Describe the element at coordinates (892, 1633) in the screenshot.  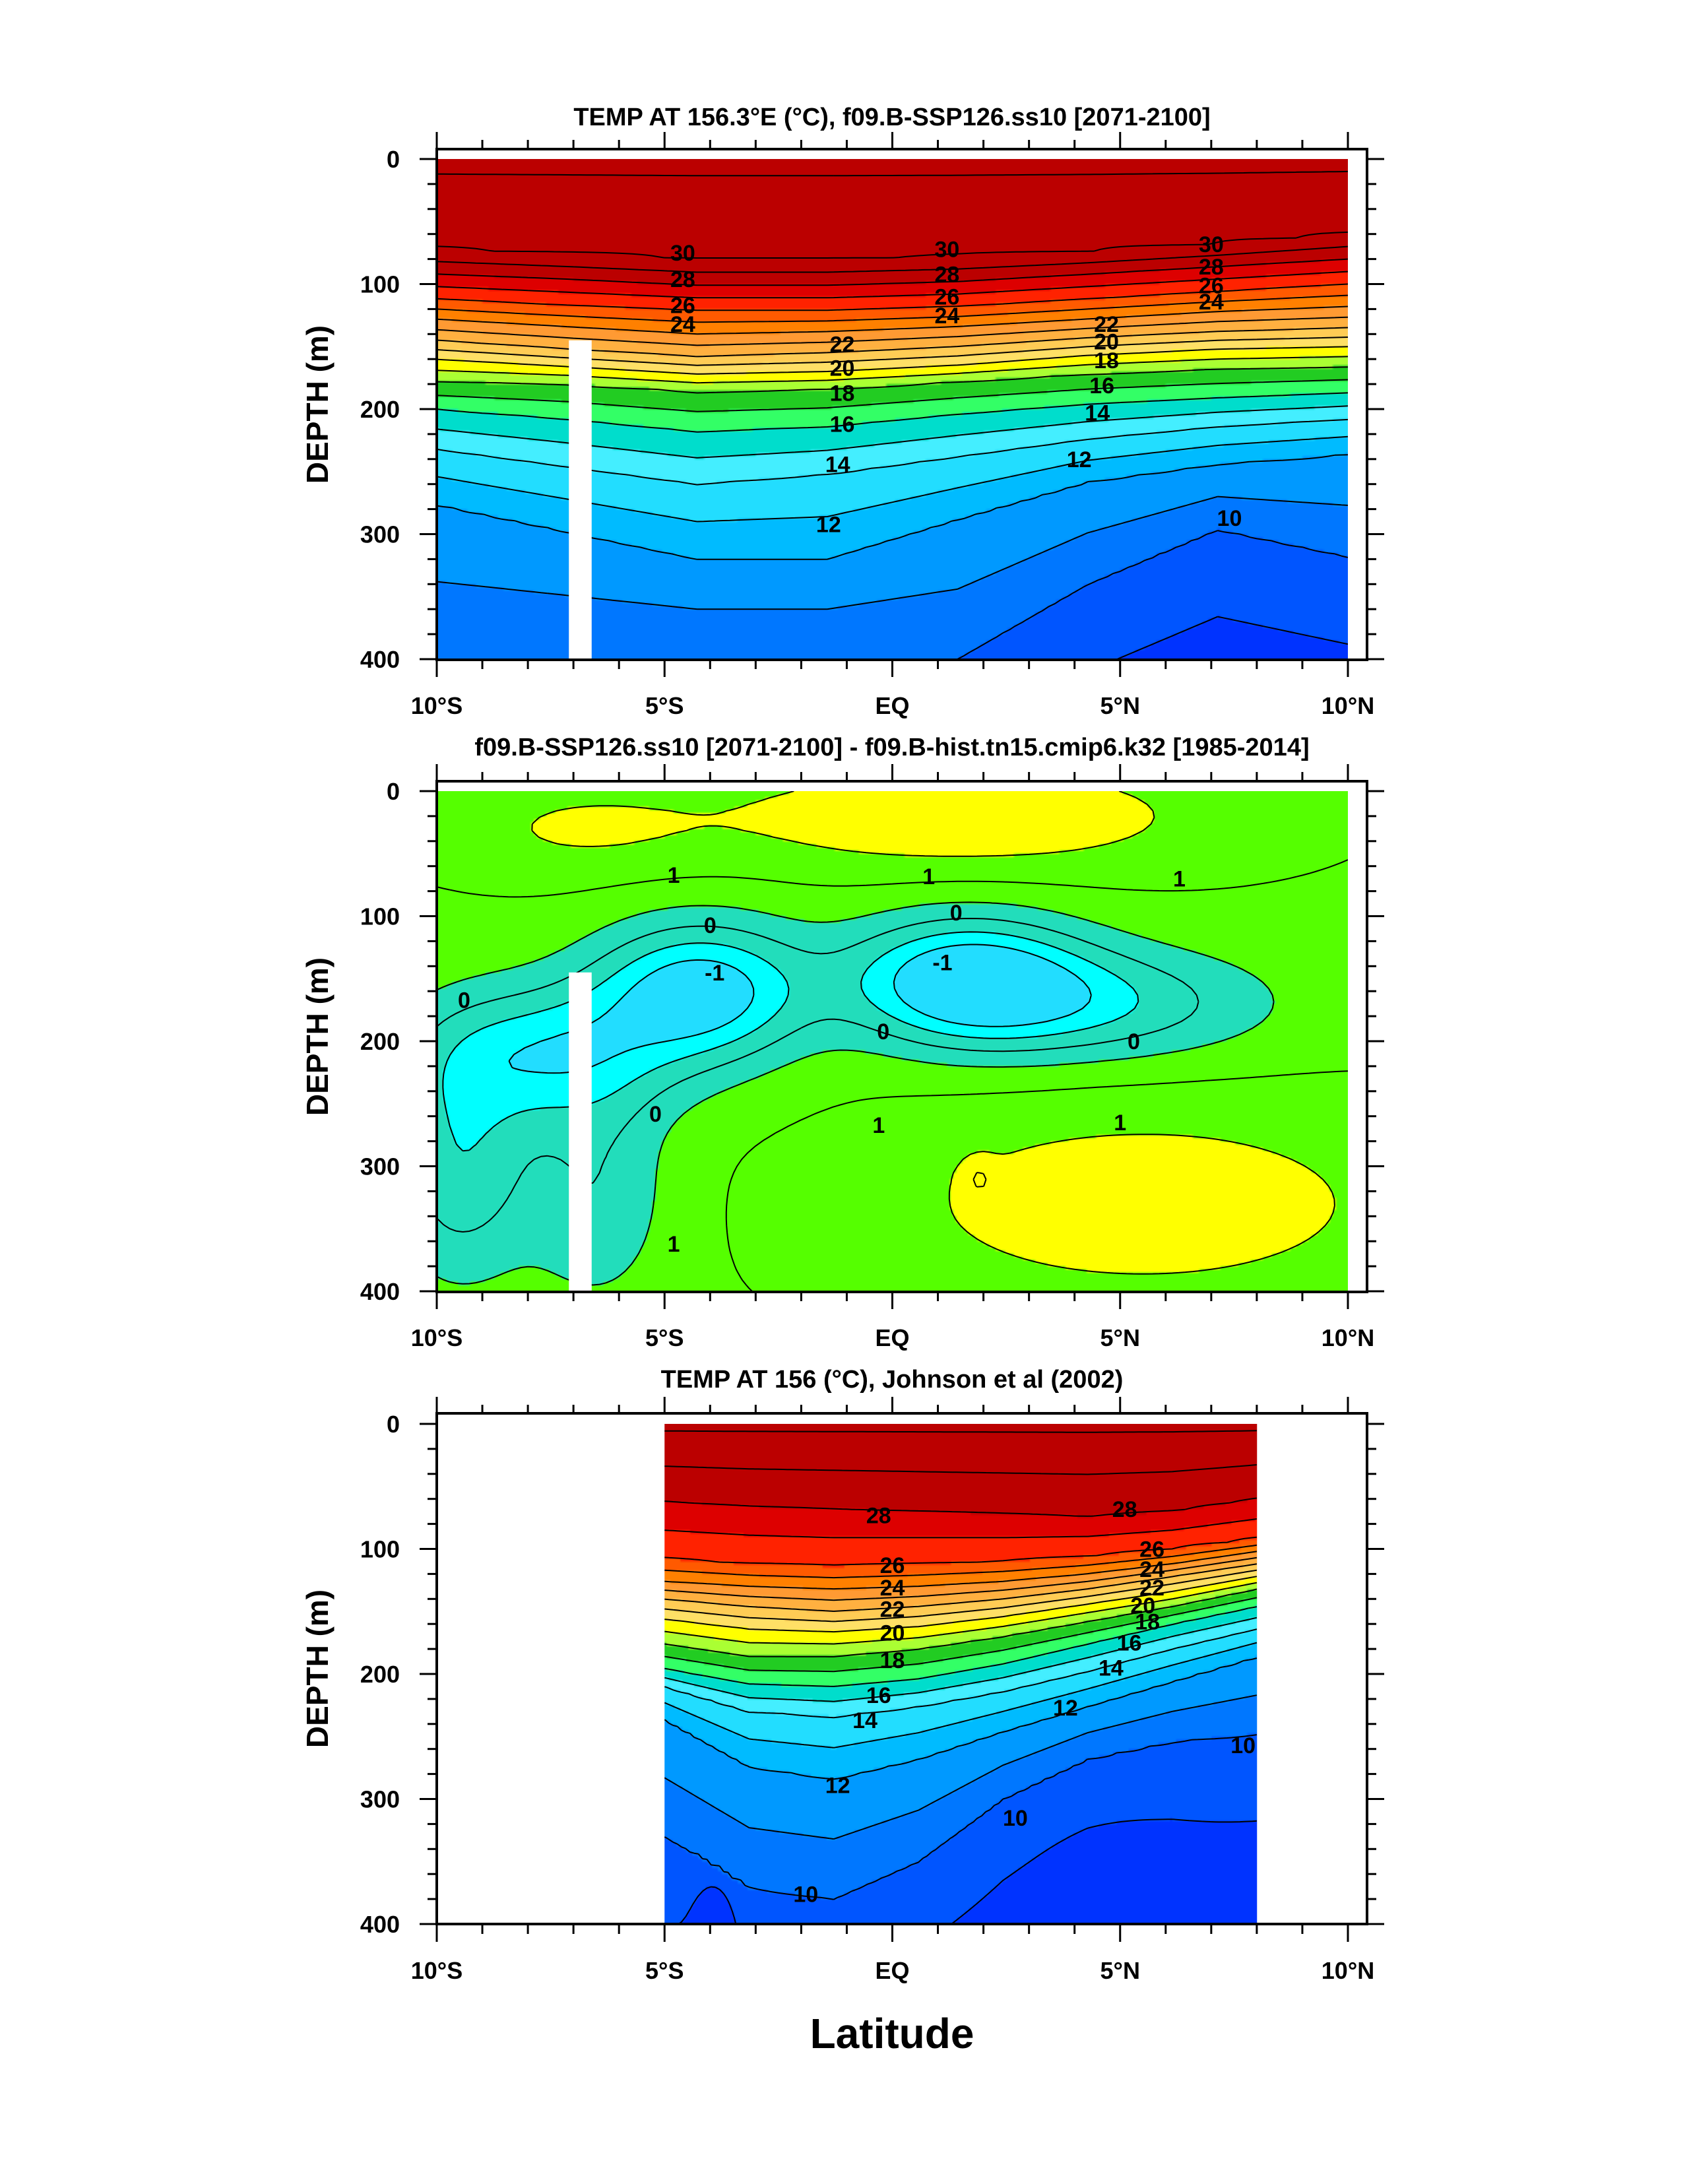
I see `contour-label: 20` at that location.